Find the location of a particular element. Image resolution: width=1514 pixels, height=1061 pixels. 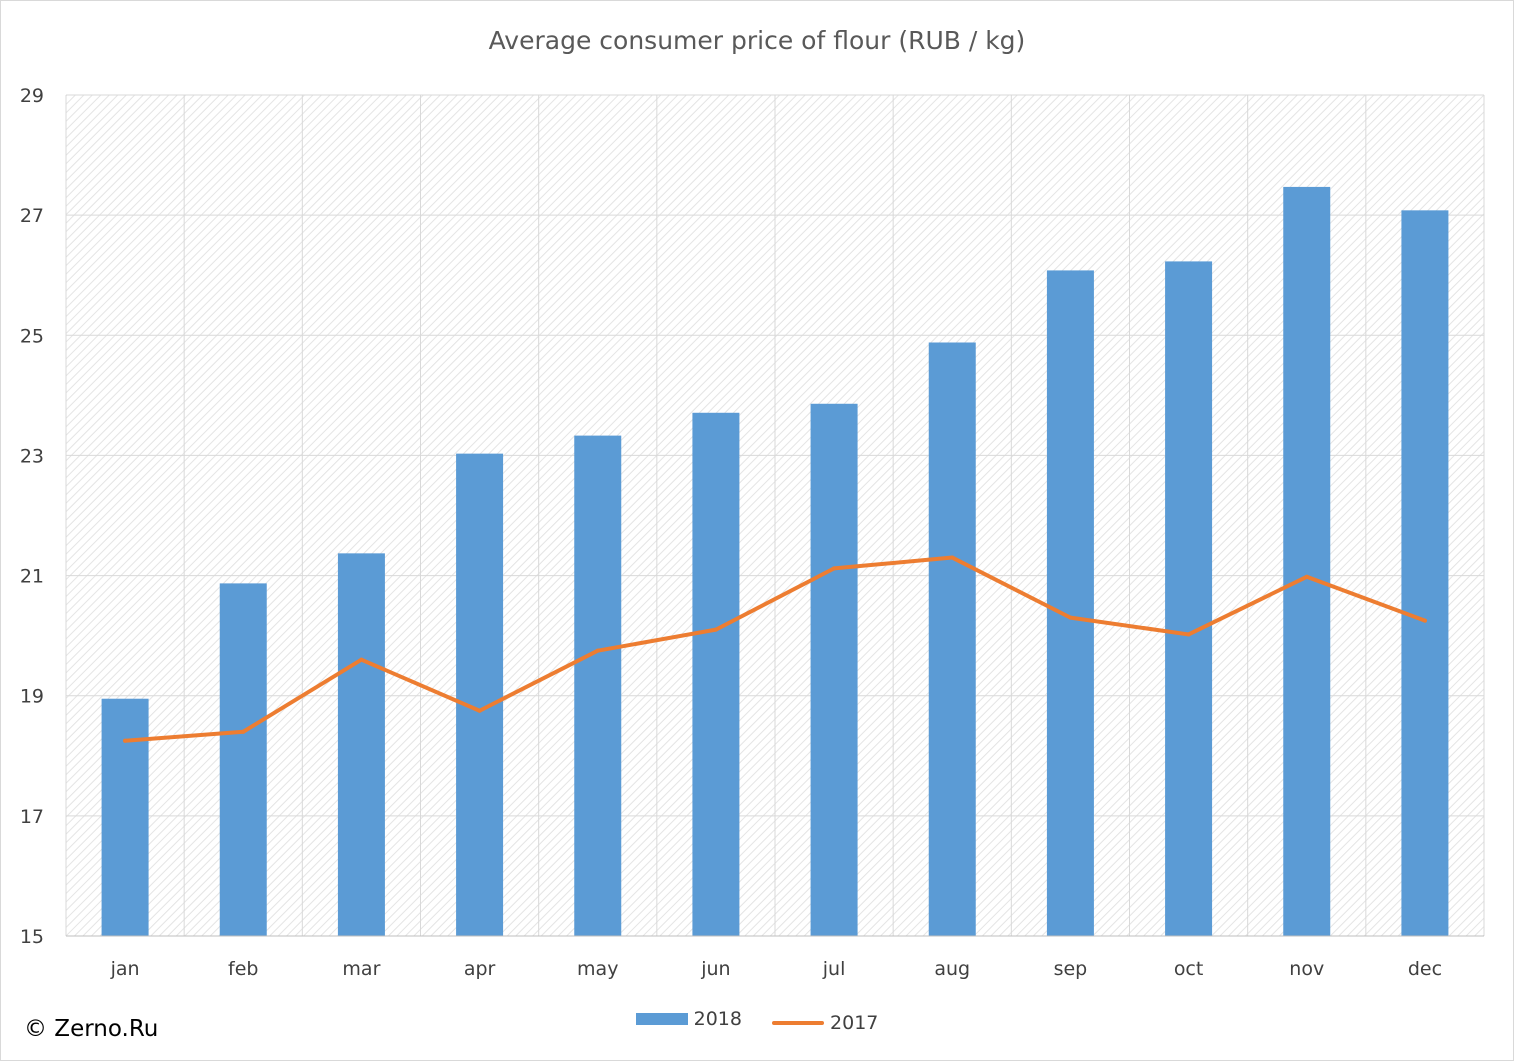

x-tick-label: mar is located at coordinates (361, 969).